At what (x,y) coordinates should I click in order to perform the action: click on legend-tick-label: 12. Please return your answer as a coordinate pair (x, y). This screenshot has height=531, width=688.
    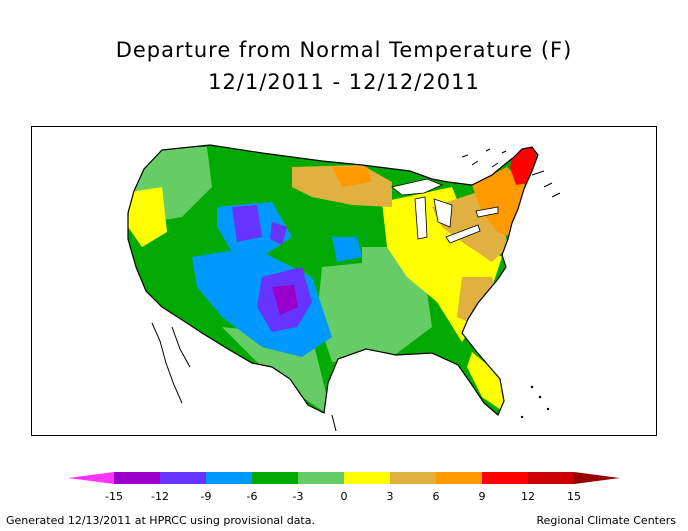
    Looking at the image, I should click on (528, 496).